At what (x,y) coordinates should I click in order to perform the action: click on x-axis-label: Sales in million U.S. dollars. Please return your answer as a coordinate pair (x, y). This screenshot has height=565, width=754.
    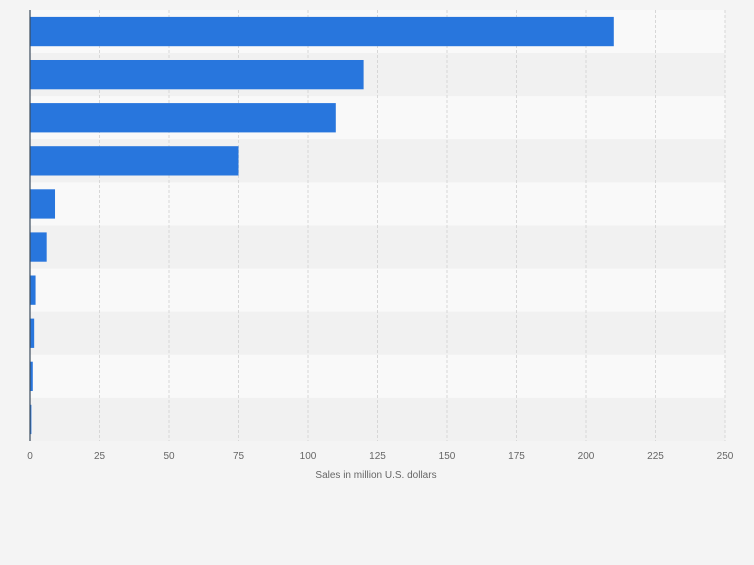
    Looking at the image, I should click on (375, 475).